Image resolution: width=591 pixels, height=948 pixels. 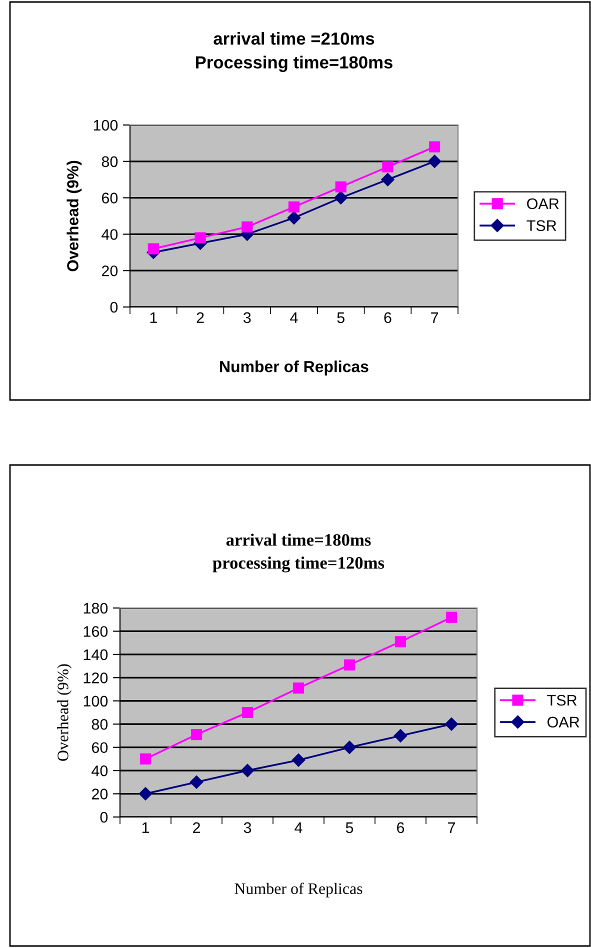 What do you see at coordinates (96, 631) in the screenshot?
I see `y-tick-label: 160` at bounding box center [96, 631].